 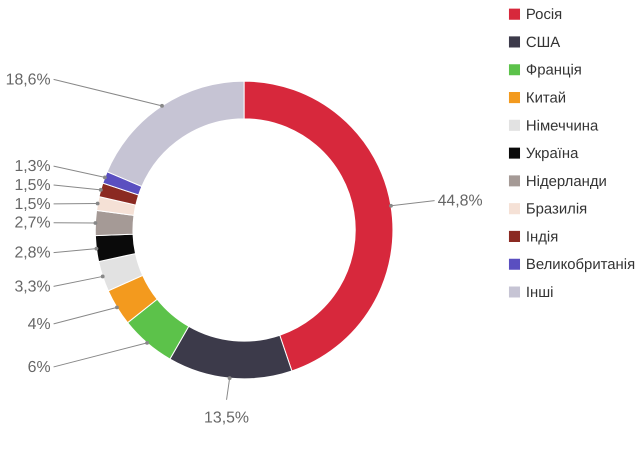 What do you see at coordinates (566, 182) in the screenshot?
I see `legend-label: Нідерланди` at bounding box center [566, 182].